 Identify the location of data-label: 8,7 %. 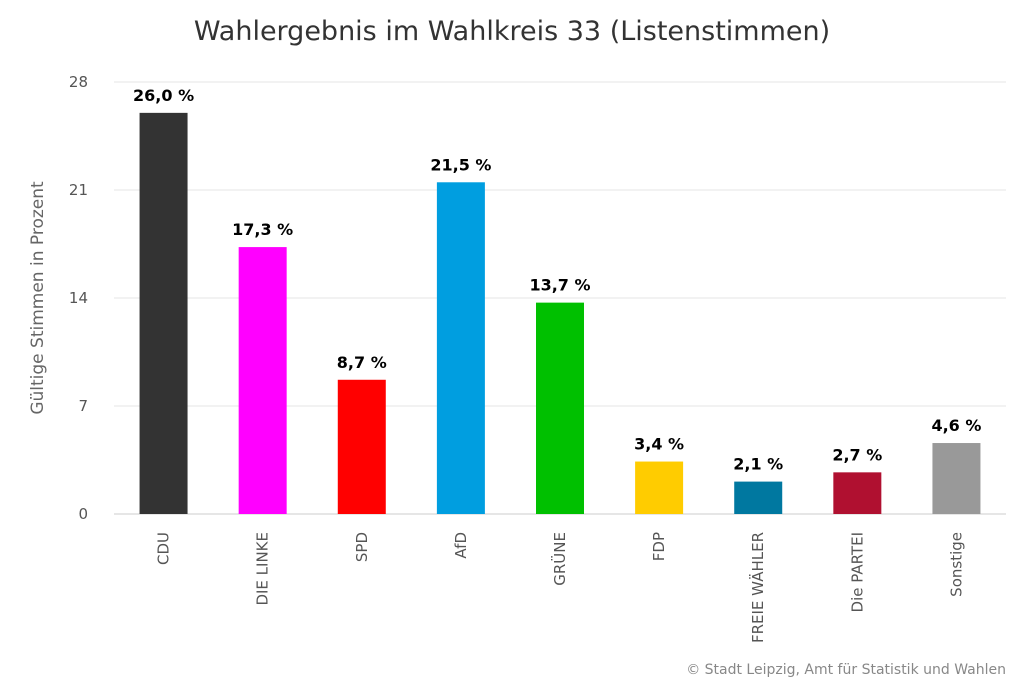
(362, 362).